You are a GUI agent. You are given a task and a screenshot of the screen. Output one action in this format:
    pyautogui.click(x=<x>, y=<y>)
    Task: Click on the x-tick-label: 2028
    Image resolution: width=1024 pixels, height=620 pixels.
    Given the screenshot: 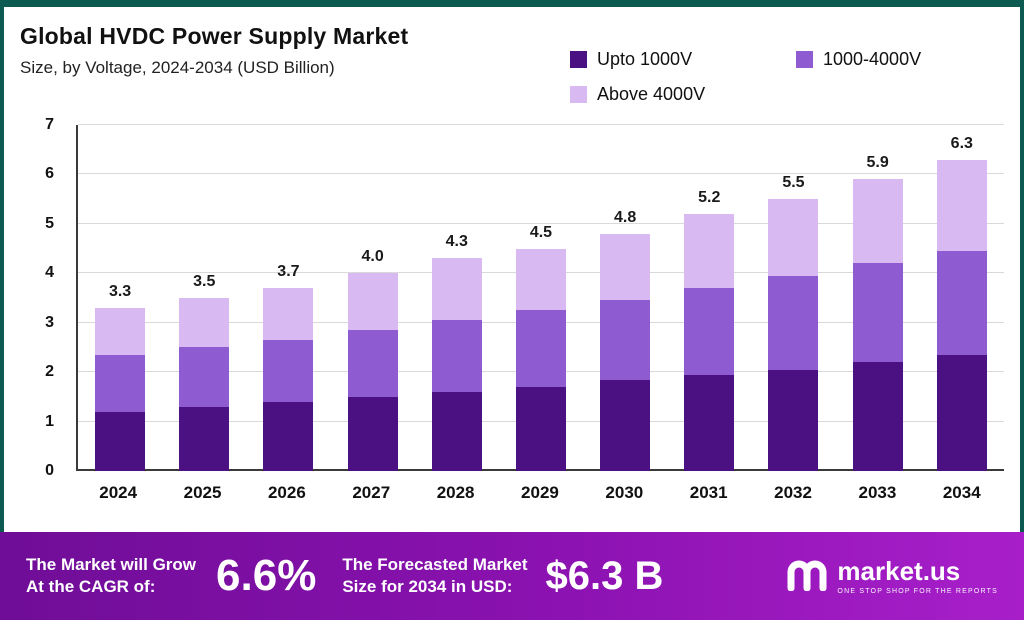 What is the action you would take?
    pyautogui.click(x=455, y=492)
    